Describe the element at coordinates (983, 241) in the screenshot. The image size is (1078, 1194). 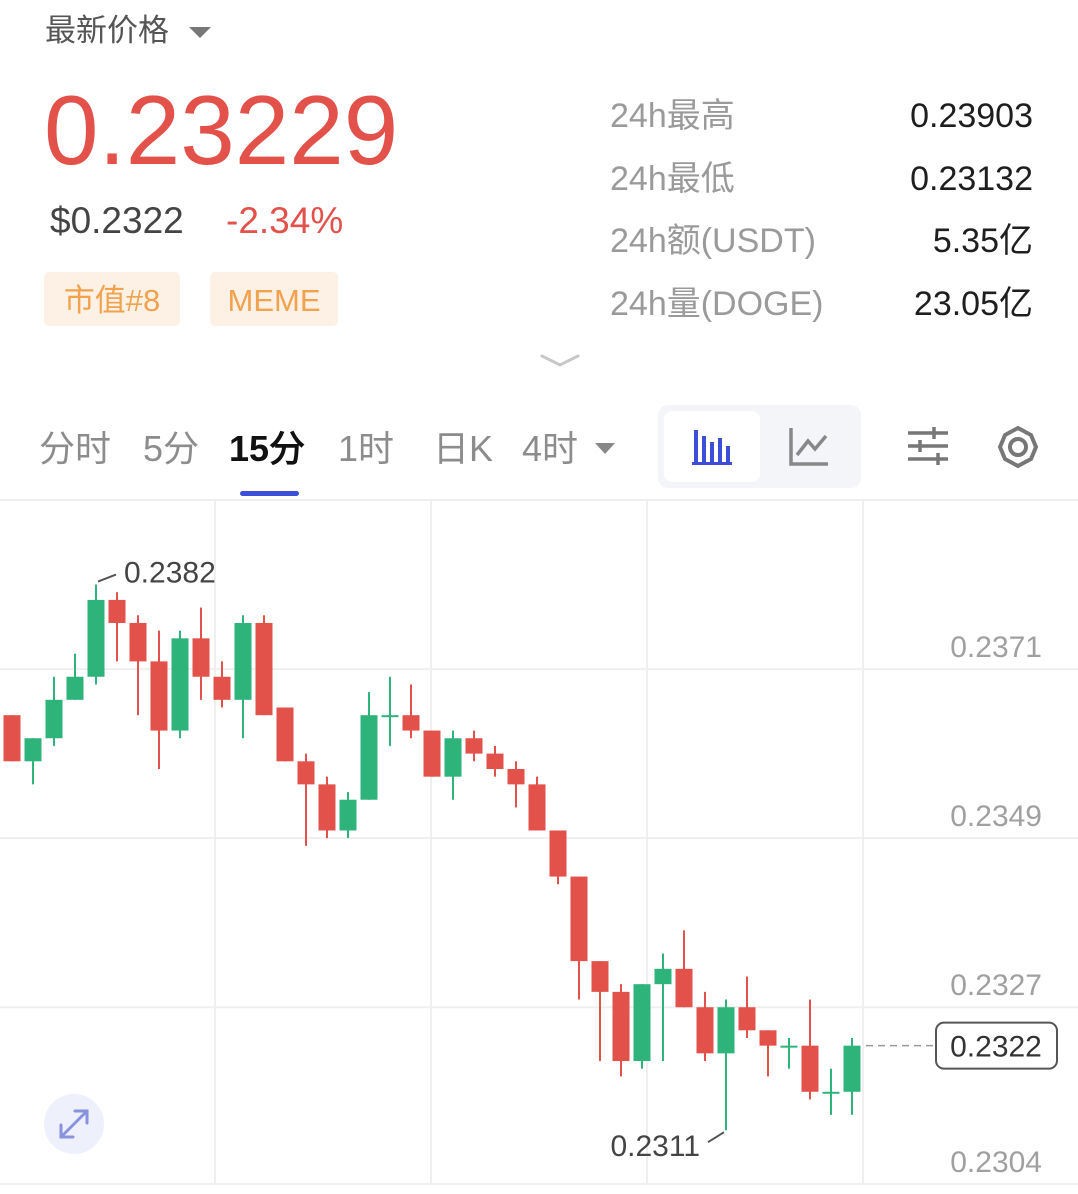
I see `stat-value: 5.35亿` at that location.